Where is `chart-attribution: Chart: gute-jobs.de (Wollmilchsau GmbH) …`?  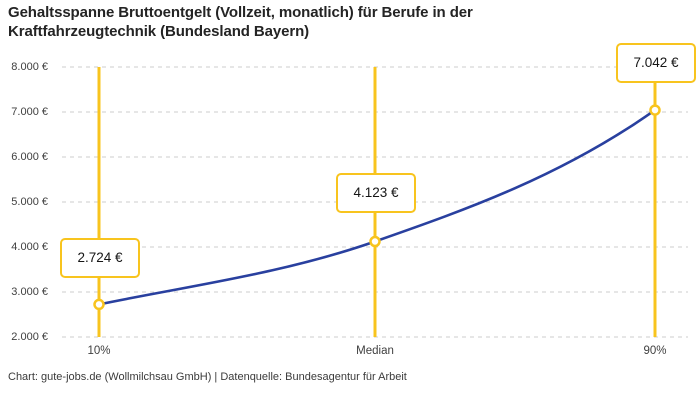 chart-attribution: Chart: gute-jobs.de (Wollmilchsau GmbH) … is located at coordinates (207, 377).